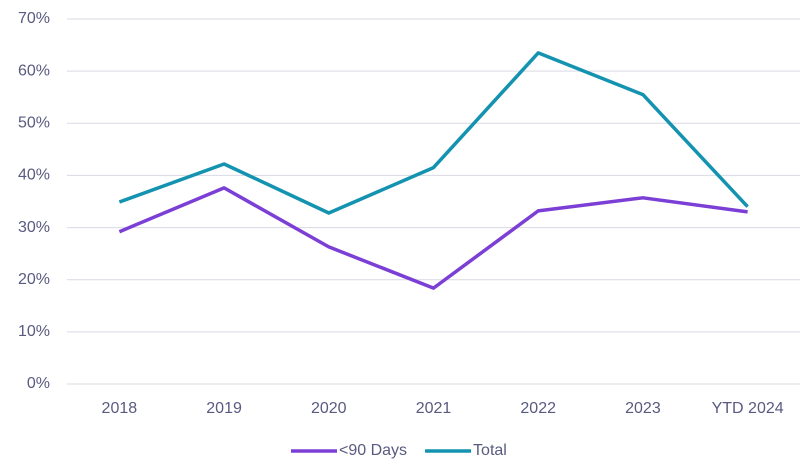 The width and height of the screenshot is (801, 461). Describe the element at coordinates (373, 450) in the screenshot. I see `legend-label: <90 Days` at that location.